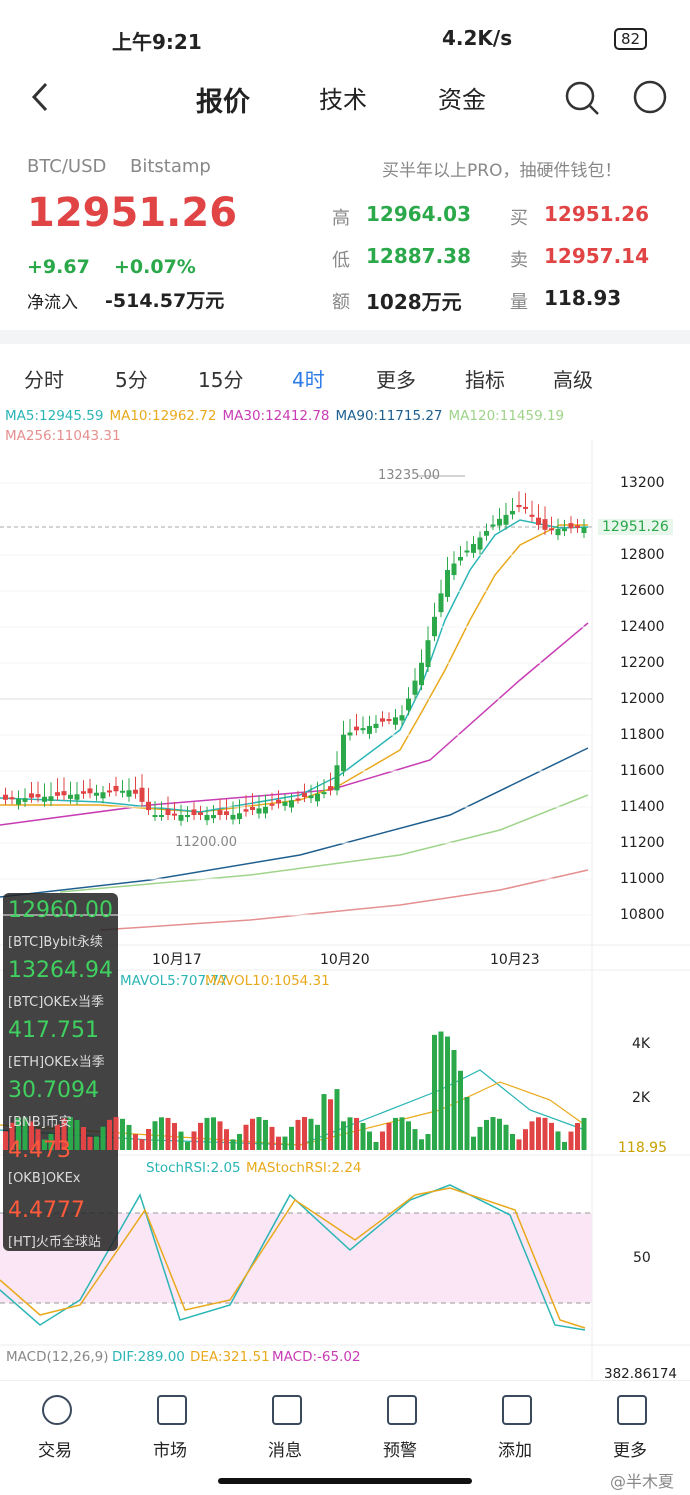 The height and width of the screenshot is (1495, 690). Describe the element at coordinates (462, 100) in the screenshot. I see `nav-tab: 资金` at that location.